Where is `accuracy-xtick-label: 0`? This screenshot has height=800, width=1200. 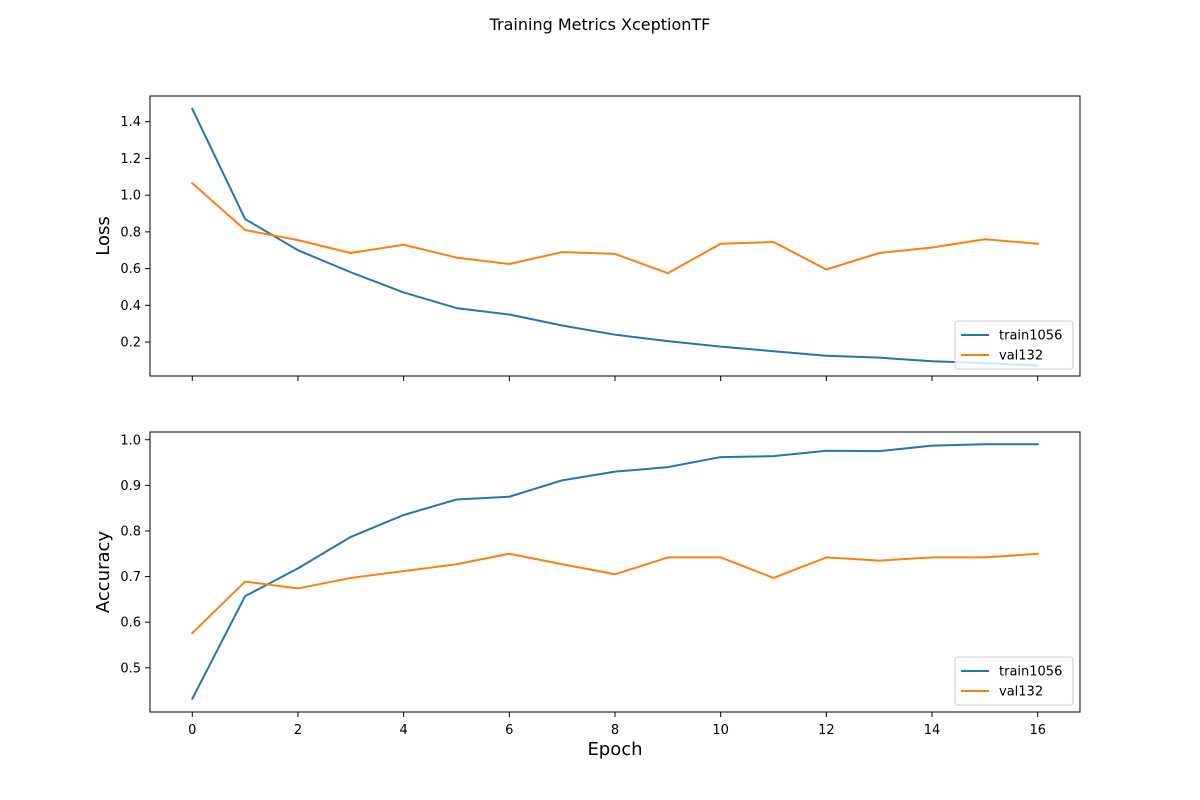 accuracy-xtick-label: 0 is located at coordinates (192, 730).